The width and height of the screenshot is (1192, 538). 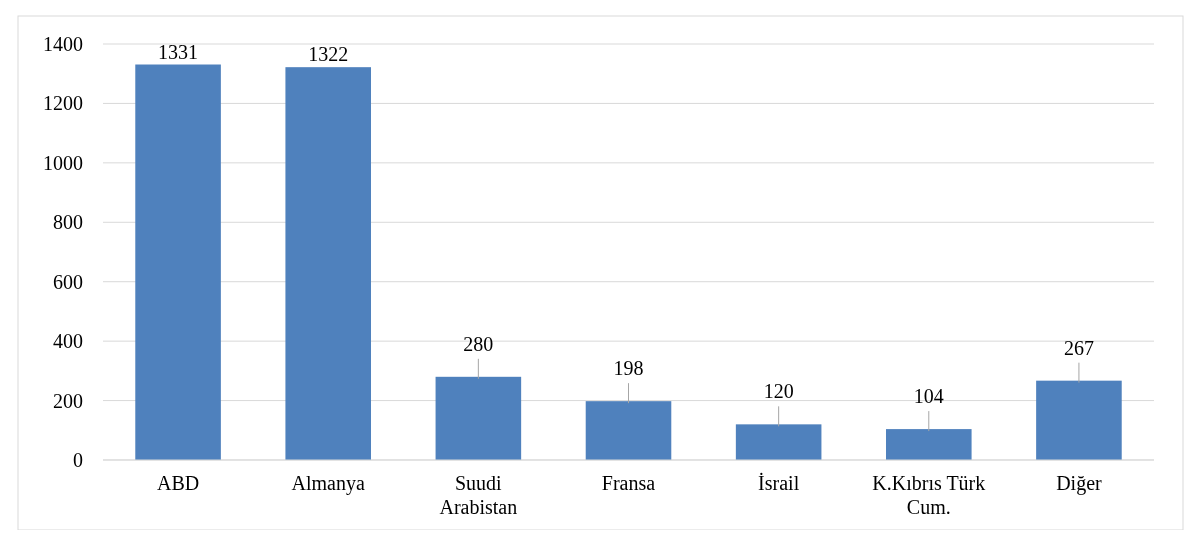 What do you see at coordinates (1078, 347) in the screenshot?
I see `data-label: 267` at bounding box center [1078, 347].